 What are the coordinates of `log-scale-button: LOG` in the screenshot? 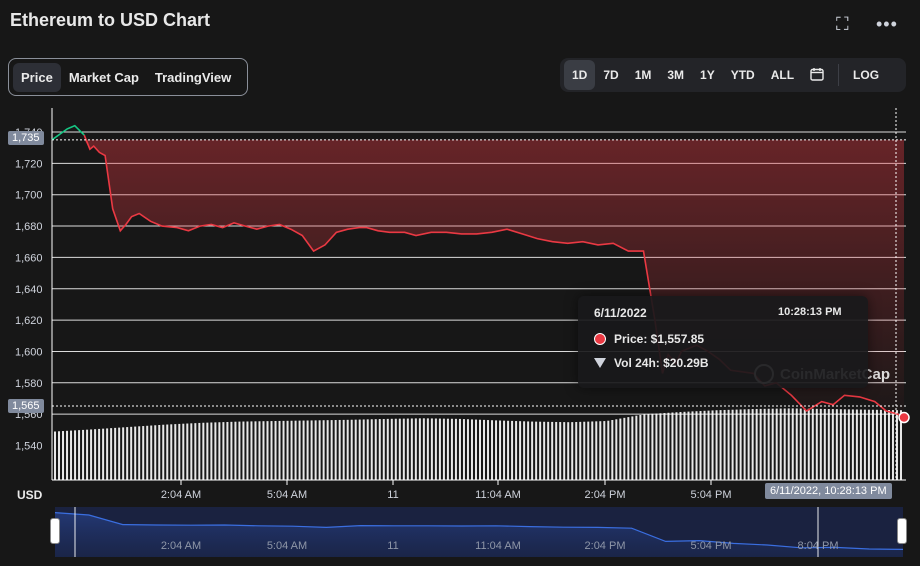 It's located at (866, 75).